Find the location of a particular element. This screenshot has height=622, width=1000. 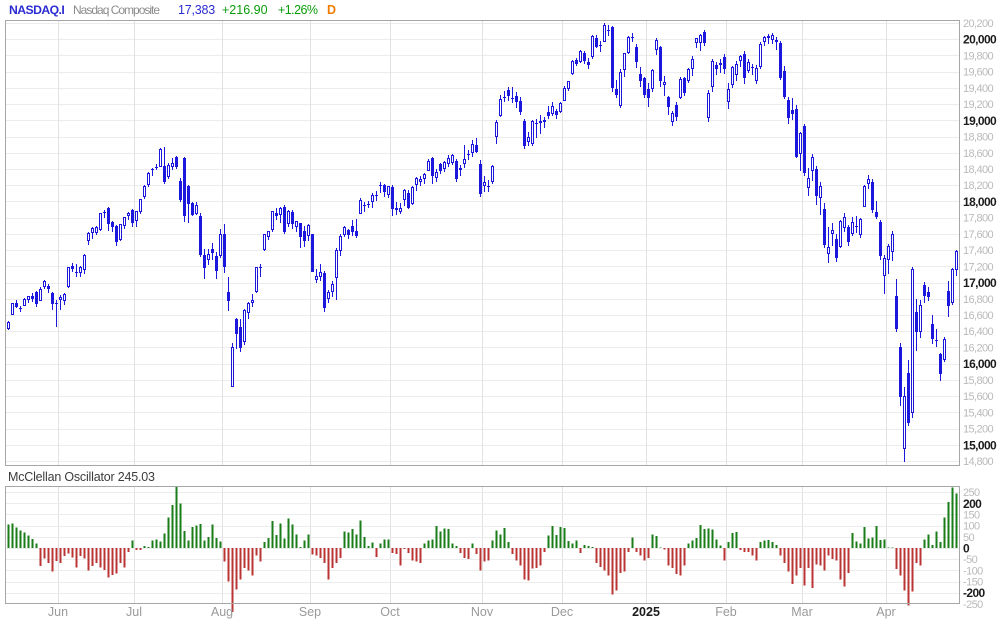

svg-text: 18,400 is located at coordinates (978, 170).